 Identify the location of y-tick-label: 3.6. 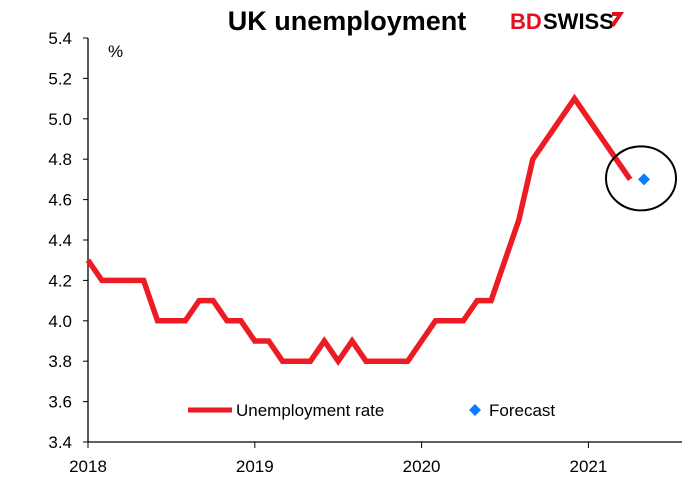
(60, 402).